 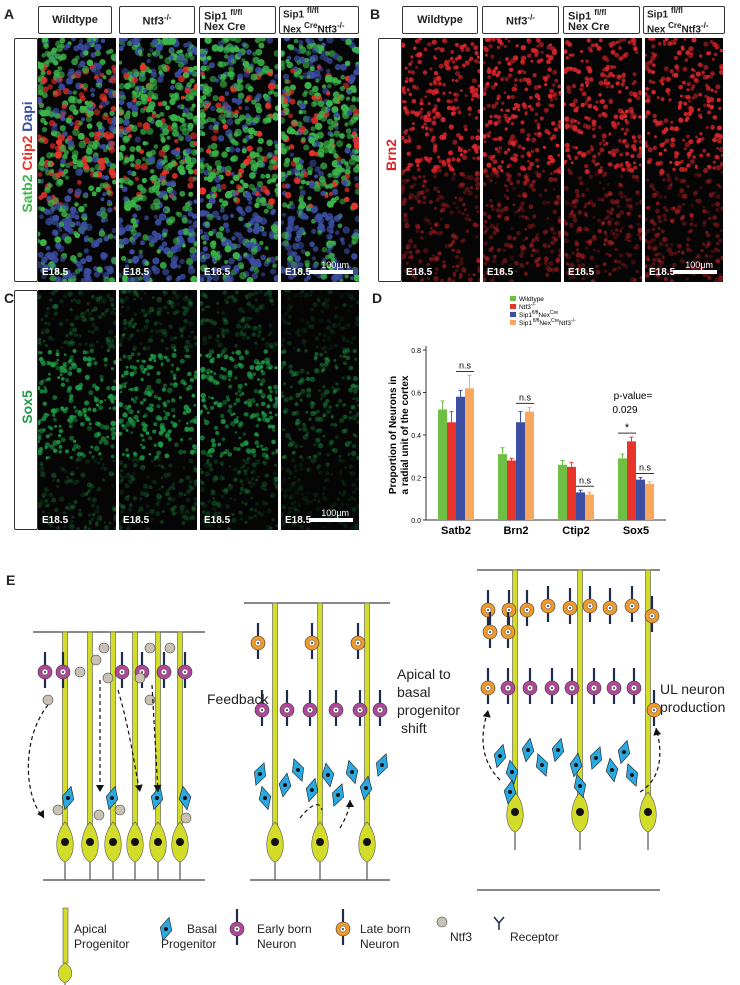 I want to click on key-receptor-label: Receptor, so click(x=534, y=937).